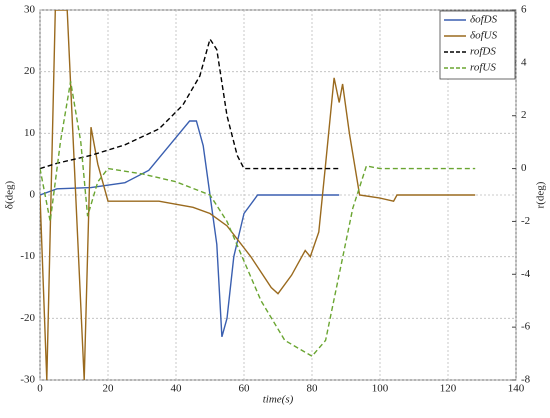 Image resolution: width=550 pixels, height=418 pixels. Describe the element at coordinates (525, 221) in the screenshot. I see `y2-tick-label: -2` at that location.